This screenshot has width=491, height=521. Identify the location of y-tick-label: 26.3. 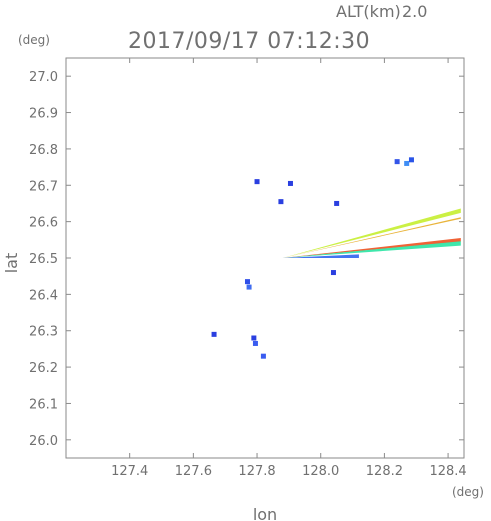
(43, 332).